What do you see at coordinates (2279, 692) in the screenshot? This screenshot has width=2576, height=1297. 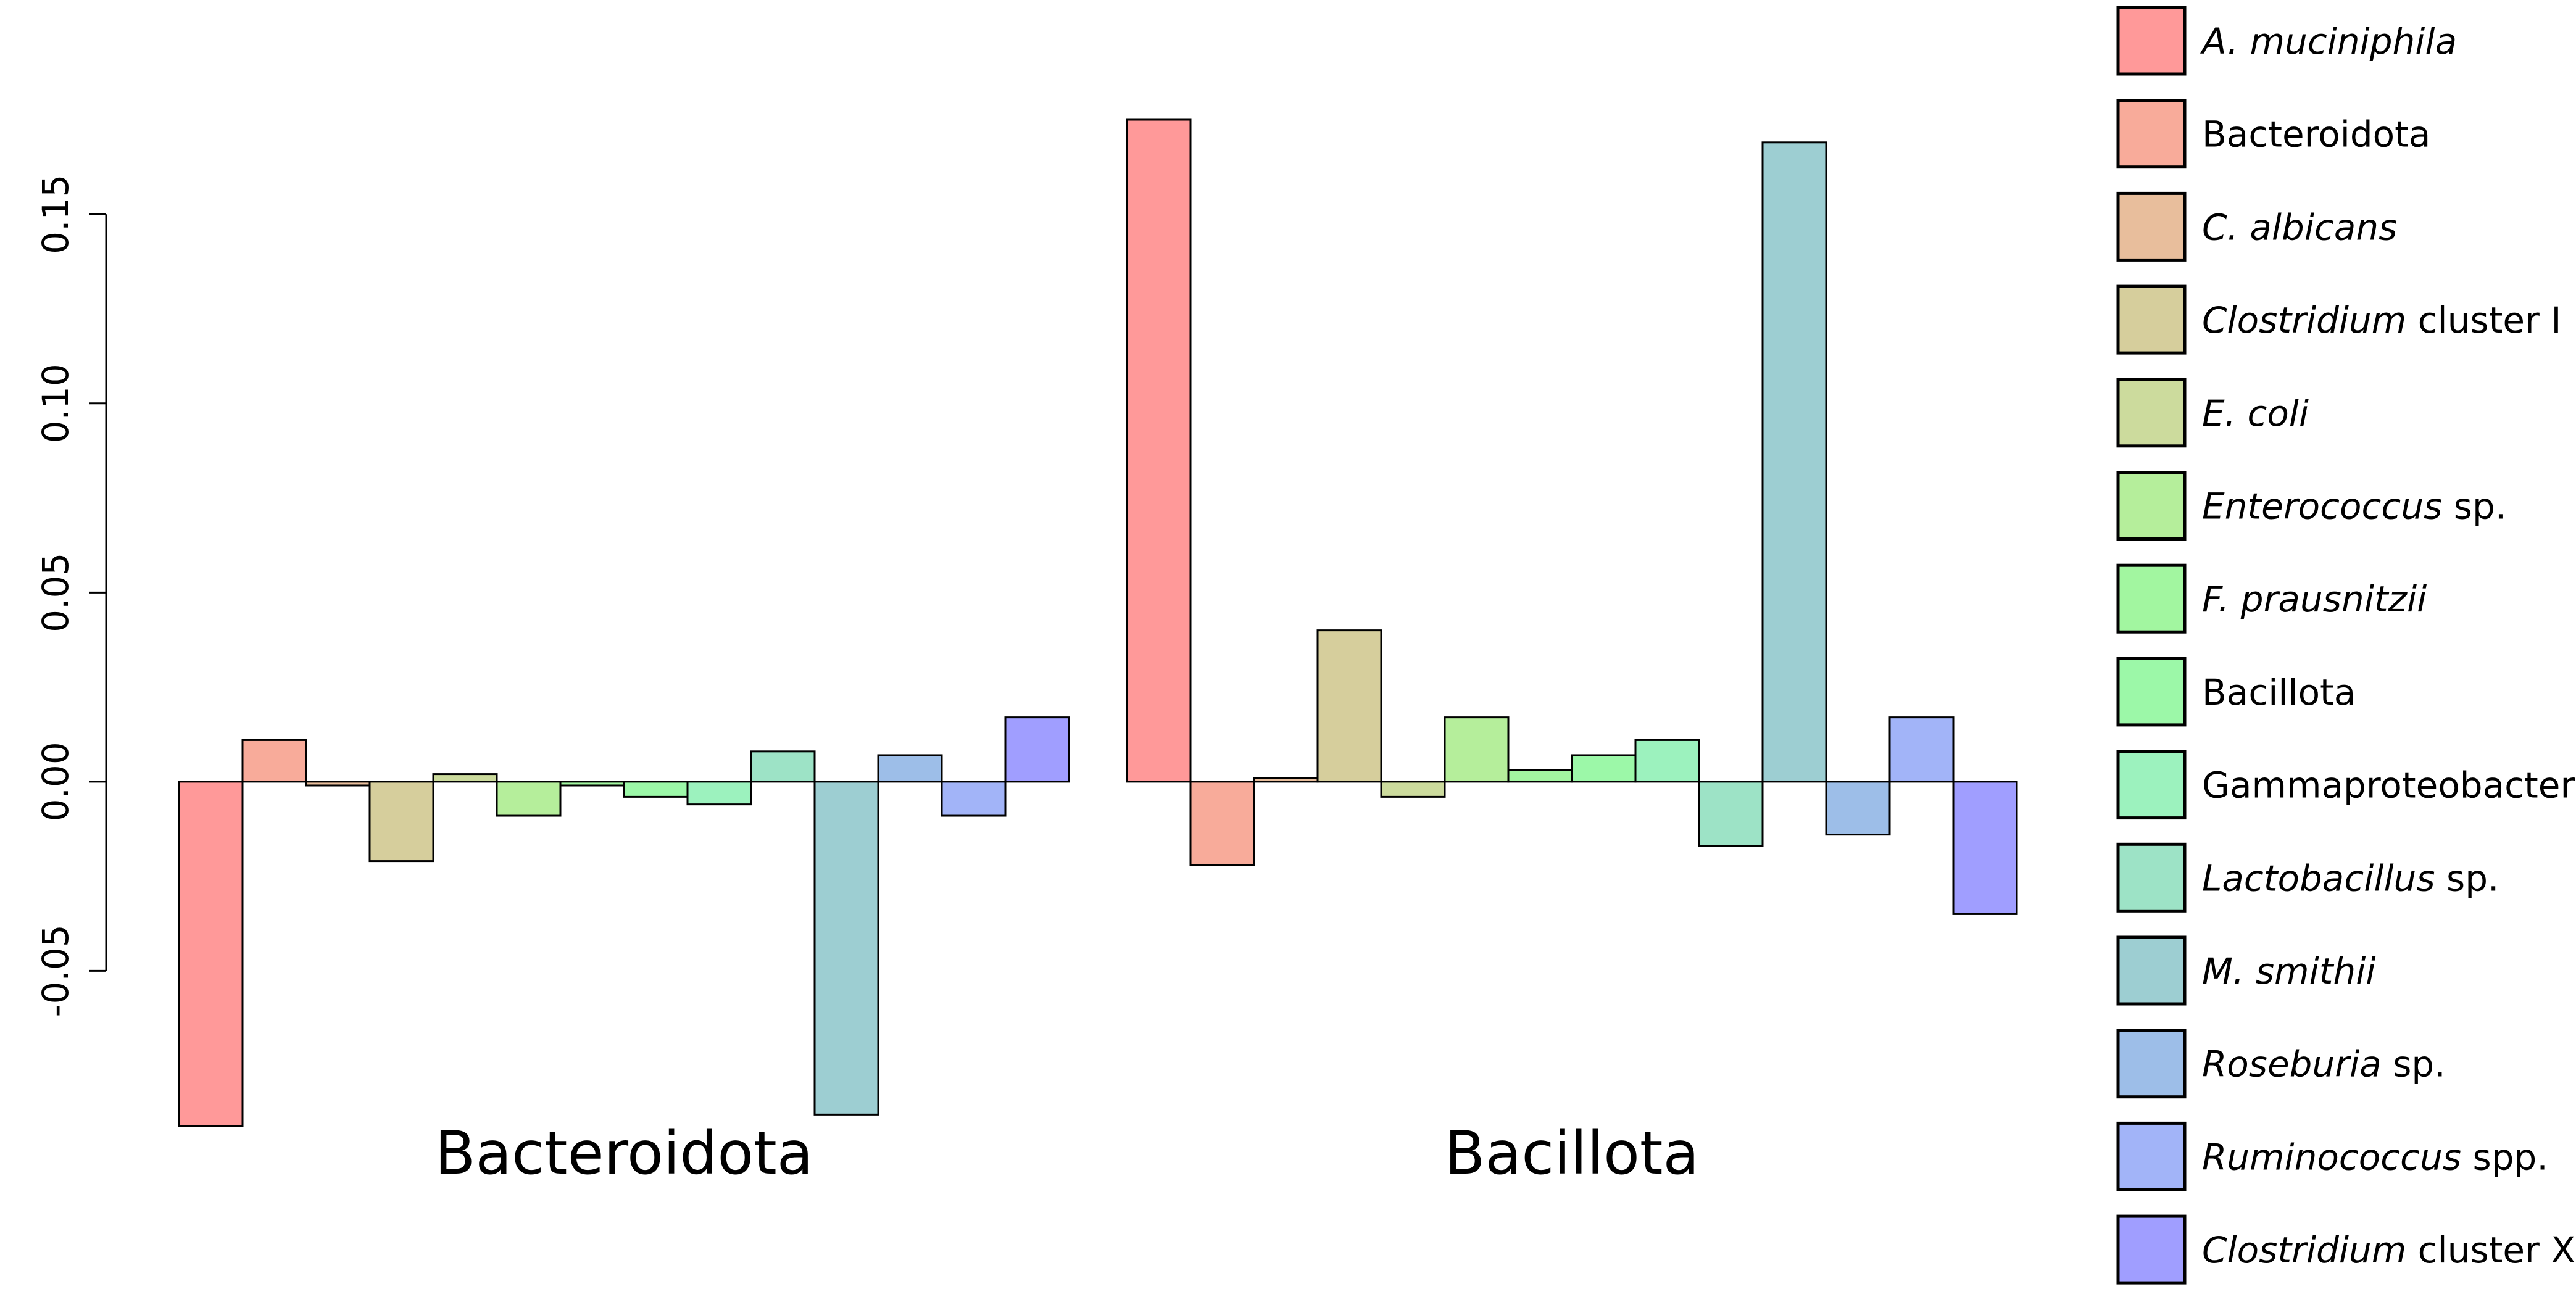 I see `legend-label: Bacillota` at bounding box center [2279, 692].